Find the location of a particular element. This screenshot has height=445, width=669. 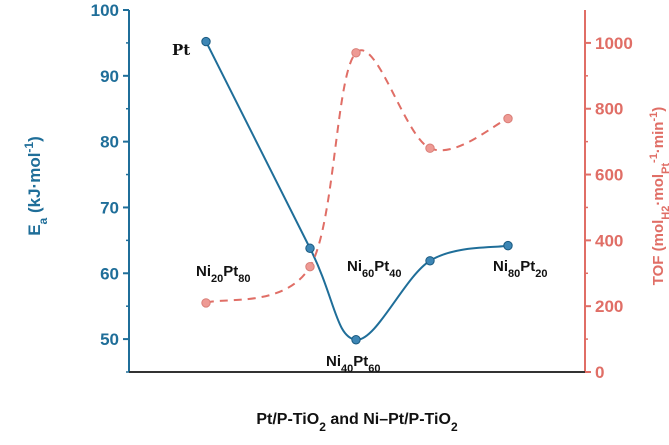

left-tick-label: 70 is located at coordinates (109, 207).